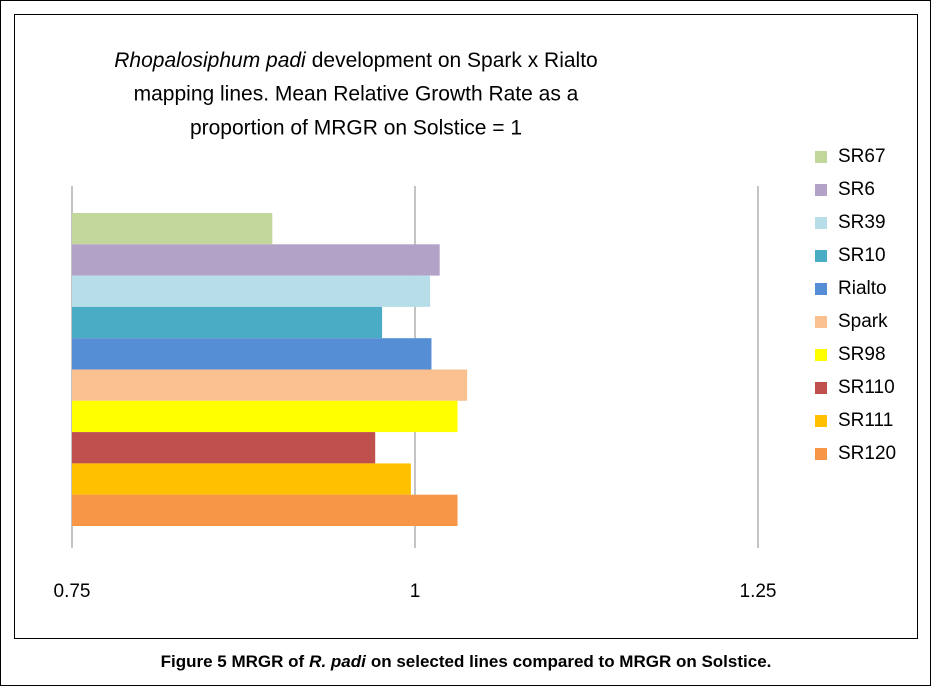 Image resolution: width=931 pixels, height=686 pixels. What do you see at coordinates (862, 156) in the screenshot?
I see `legend-label: SR67` at bounding box center [862, 156].